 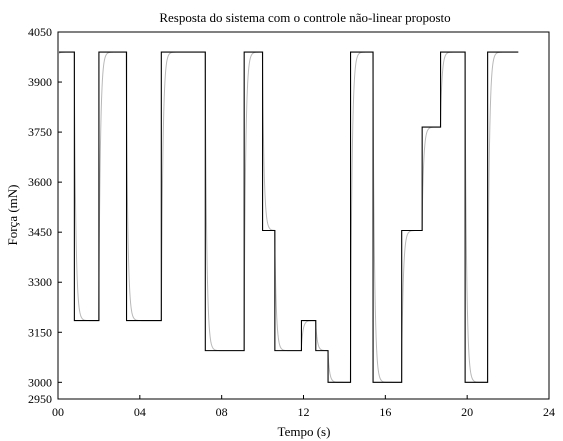 I want to click on y-tick-label: 3750, so click(x=40, y=132).